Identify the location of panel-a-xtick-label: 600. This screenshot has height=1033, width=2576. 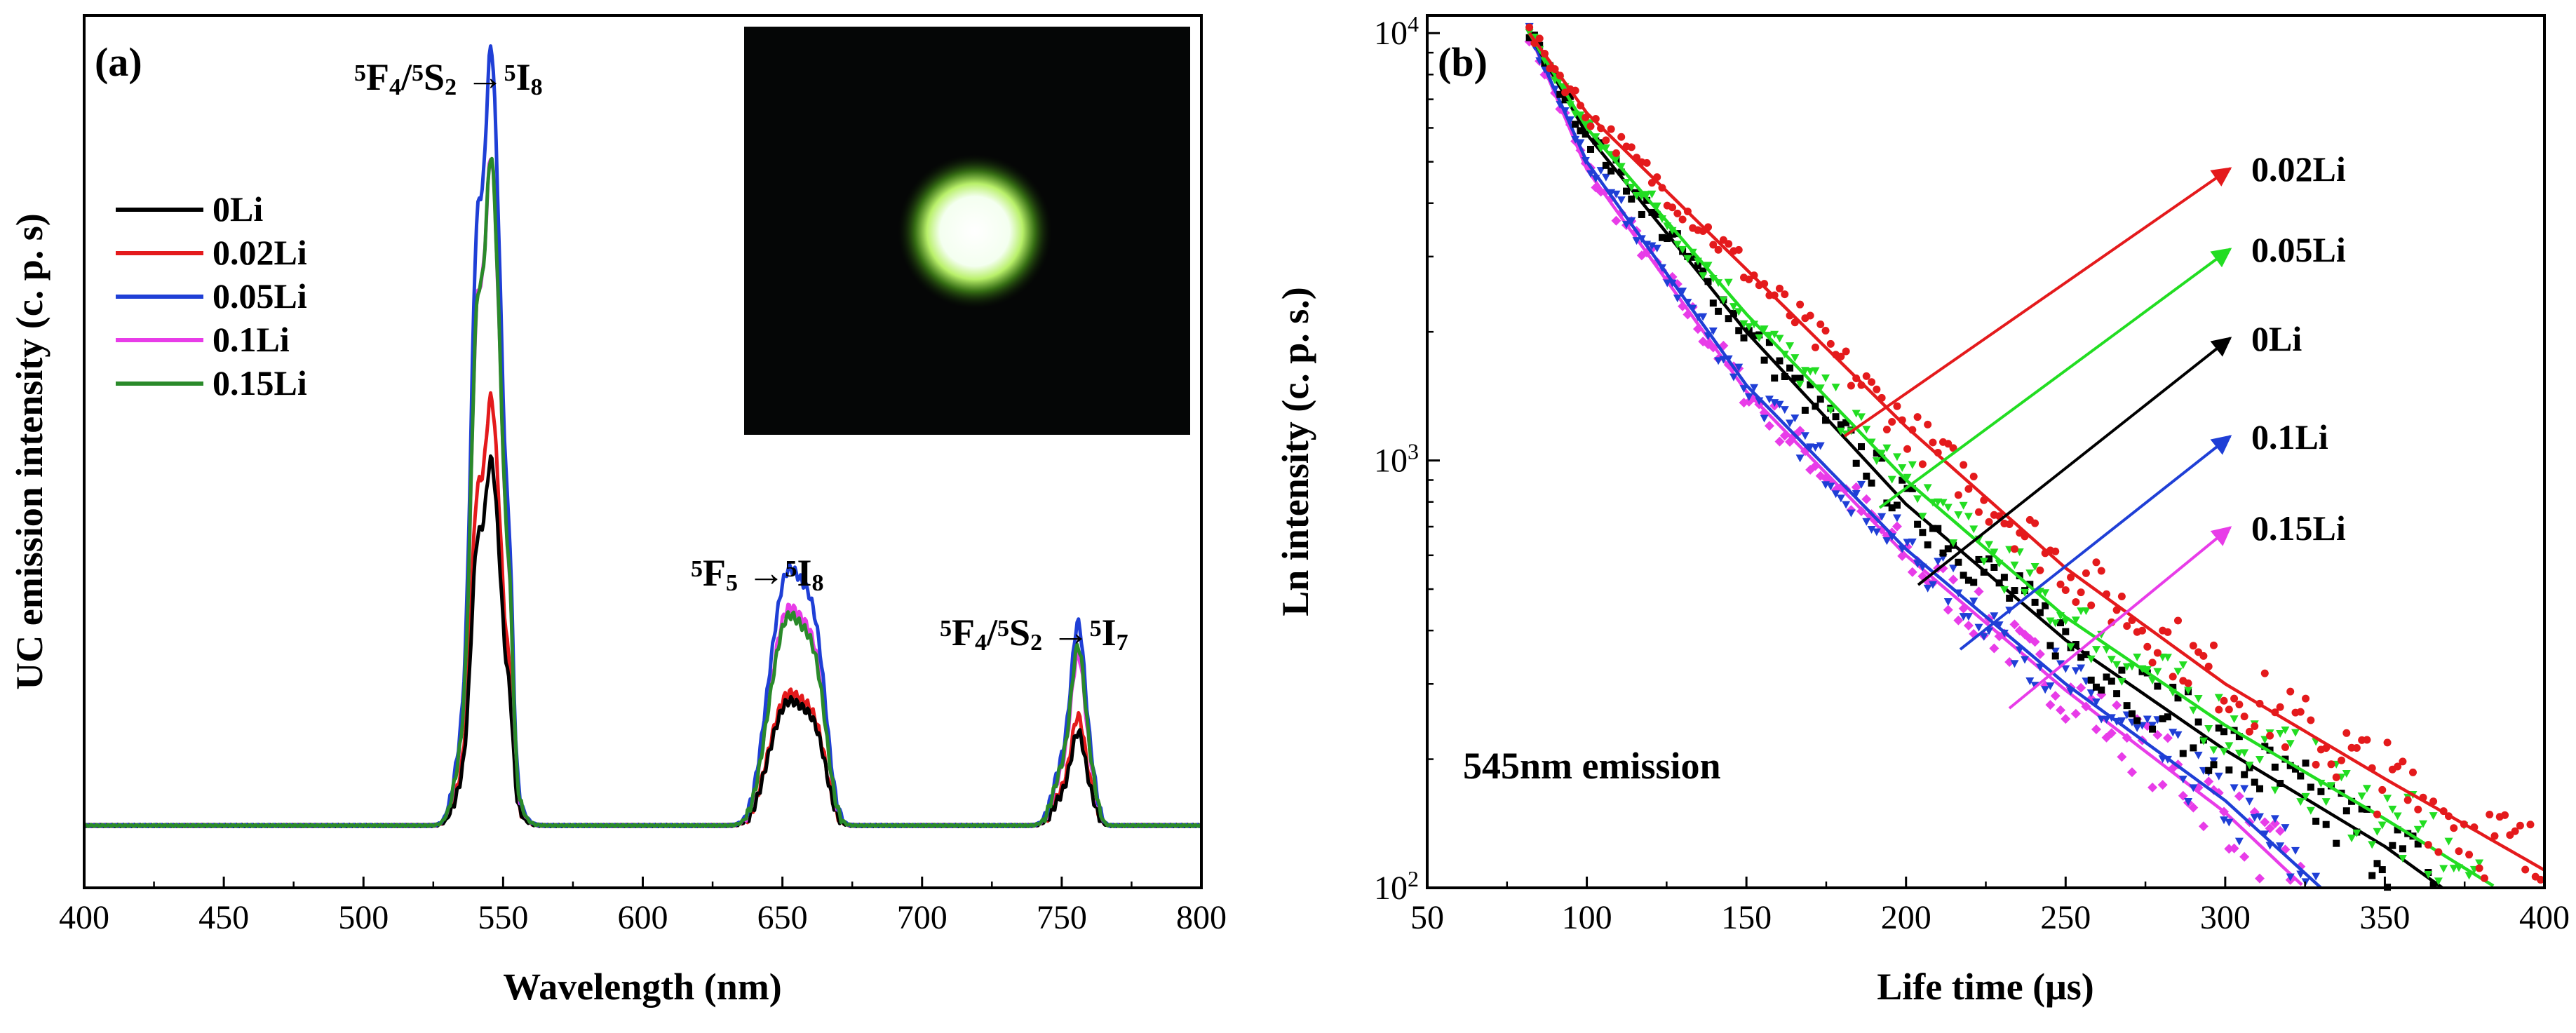
(643, 917).